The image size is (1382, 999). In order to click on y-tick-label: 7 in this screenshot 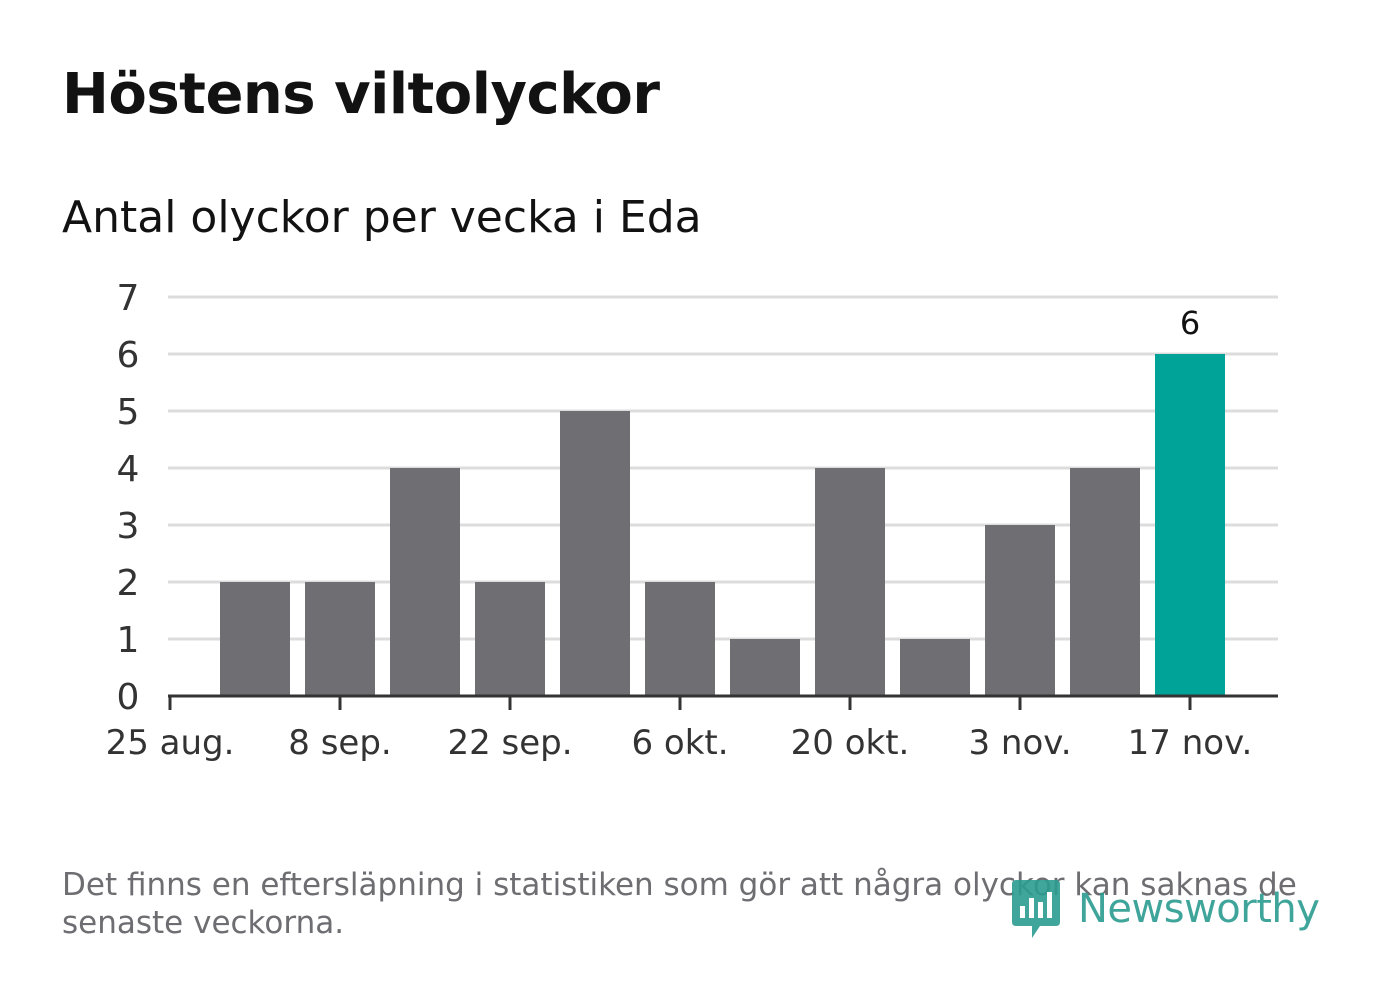, I will do `click(128, 298)`.